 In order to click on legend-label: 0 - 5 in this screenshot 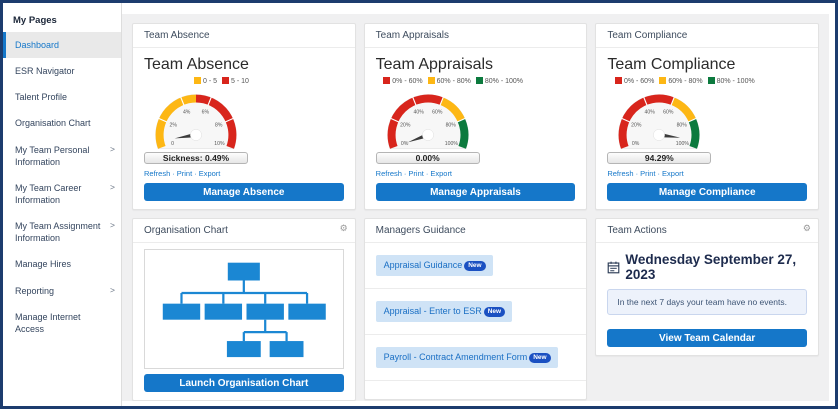, I will do `click(210, 81)`.